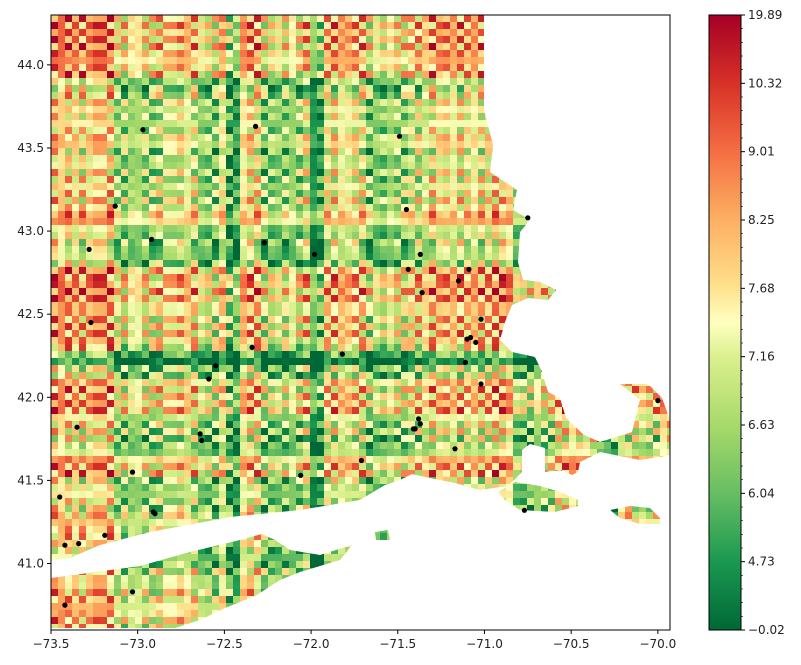 The width and height of the screenshot is (801, 665). What do you see at coordinates (335, 180) in the screenshot?
I see `heat-cell-2087` at bounding box center [335, 180].